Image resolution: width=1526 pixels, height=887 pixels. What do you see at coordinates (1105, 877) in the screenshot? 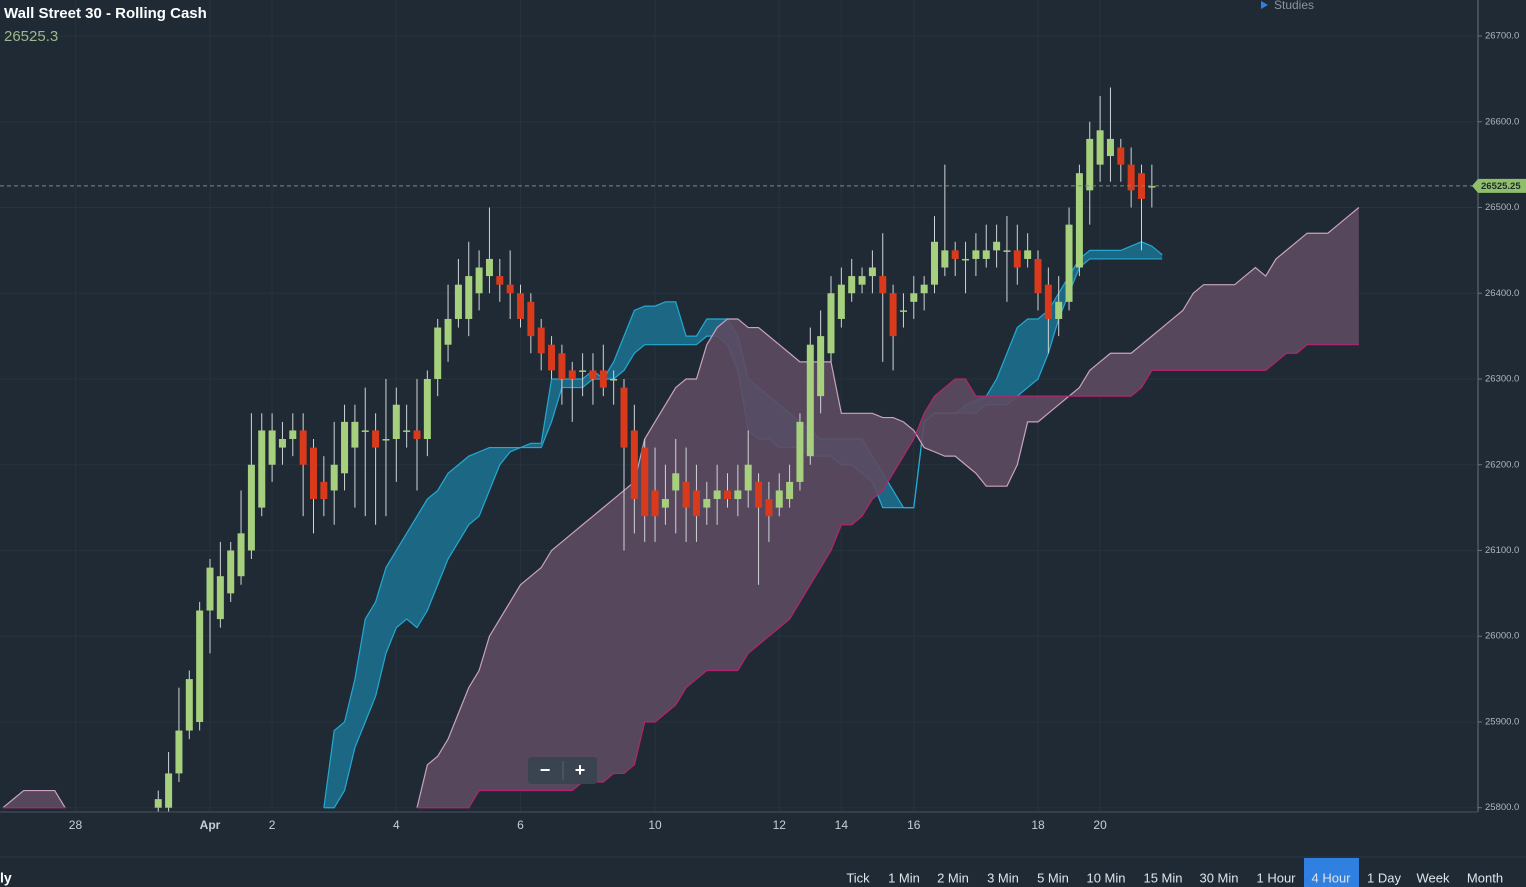
I see `timeframe-button: 10 Min` at bounding box center [1105, 877].